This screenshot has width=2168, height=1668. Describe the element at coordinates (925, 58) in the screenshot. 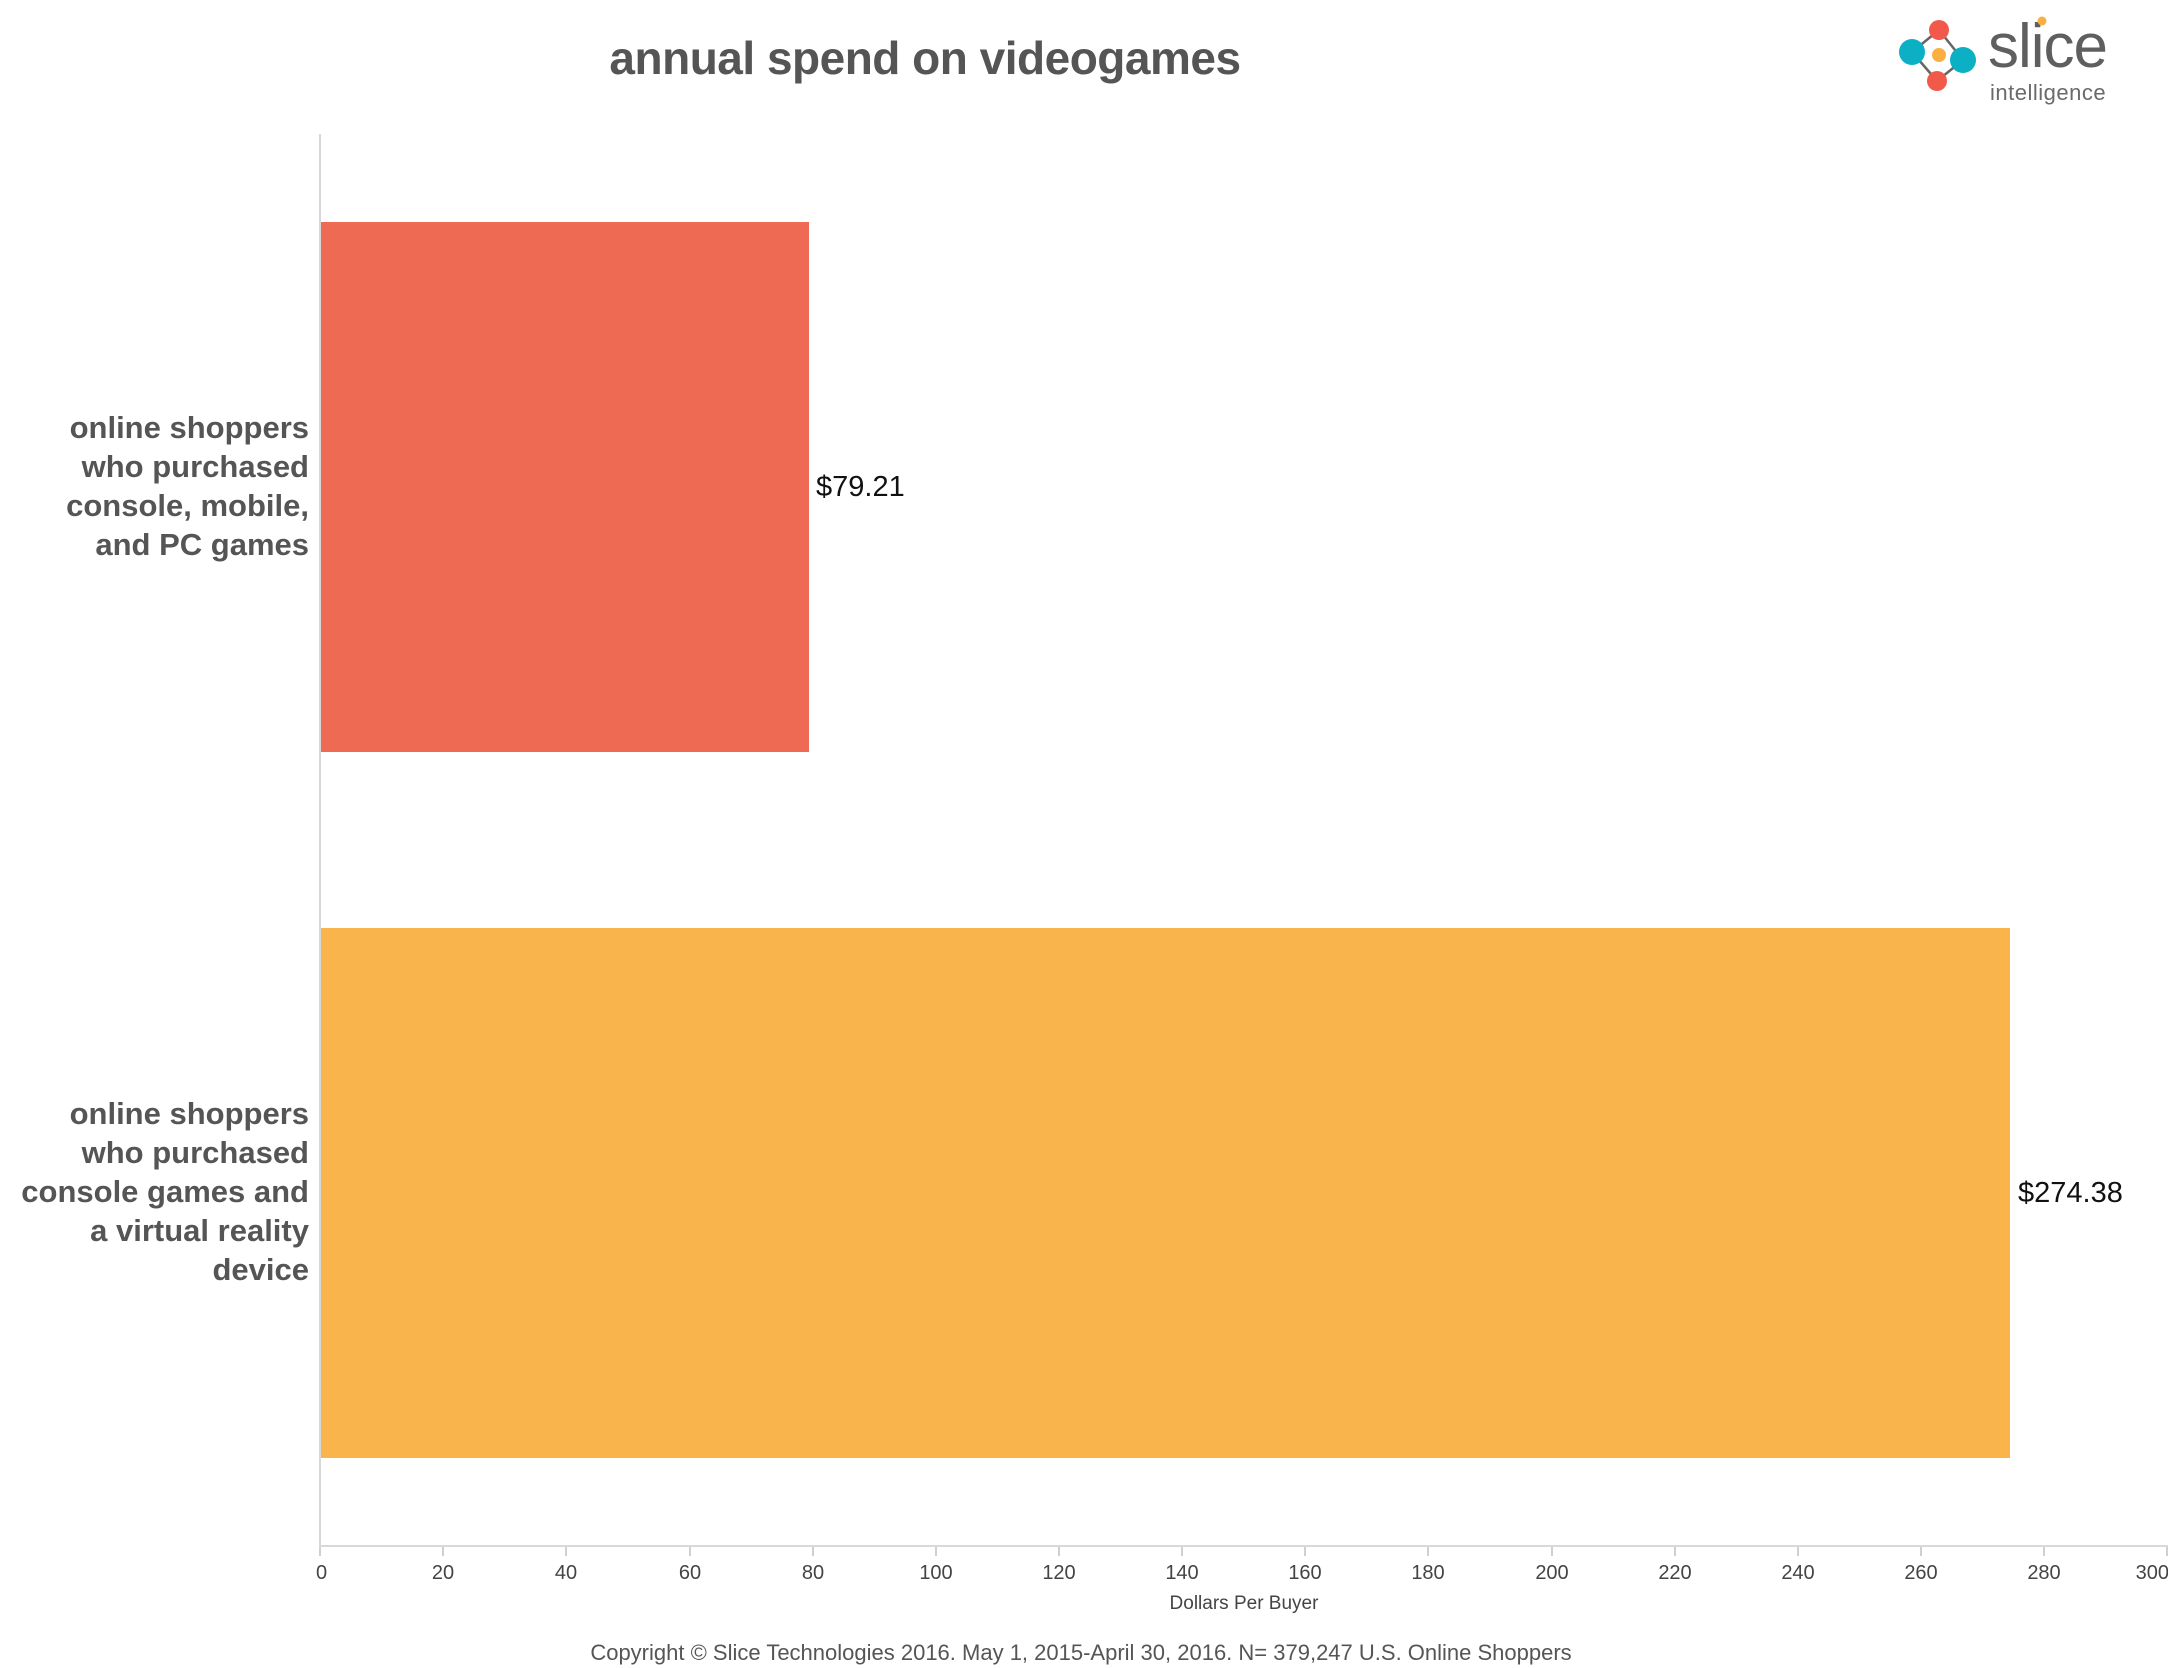

I see `chart-title: annual spend on videogames` at that location.